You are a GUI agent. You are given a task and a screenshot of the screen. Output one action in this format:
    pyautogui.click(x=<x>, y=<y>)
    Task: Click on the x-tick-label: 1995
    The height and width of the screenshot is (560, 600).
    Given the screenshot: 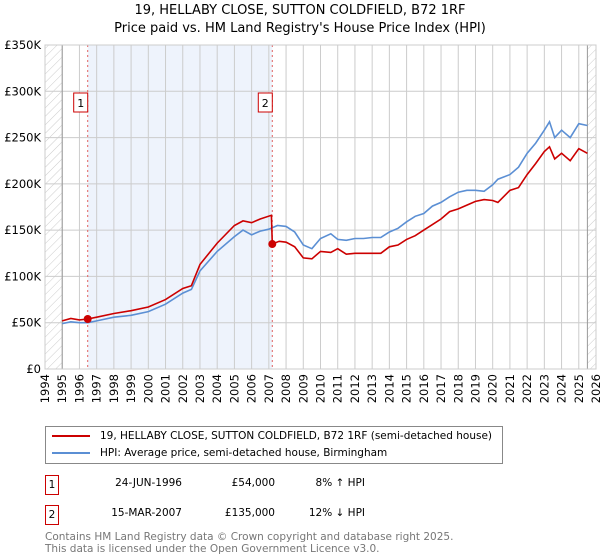 What is the action you would take?
    pyautogui.click(x=62, y=388)
    